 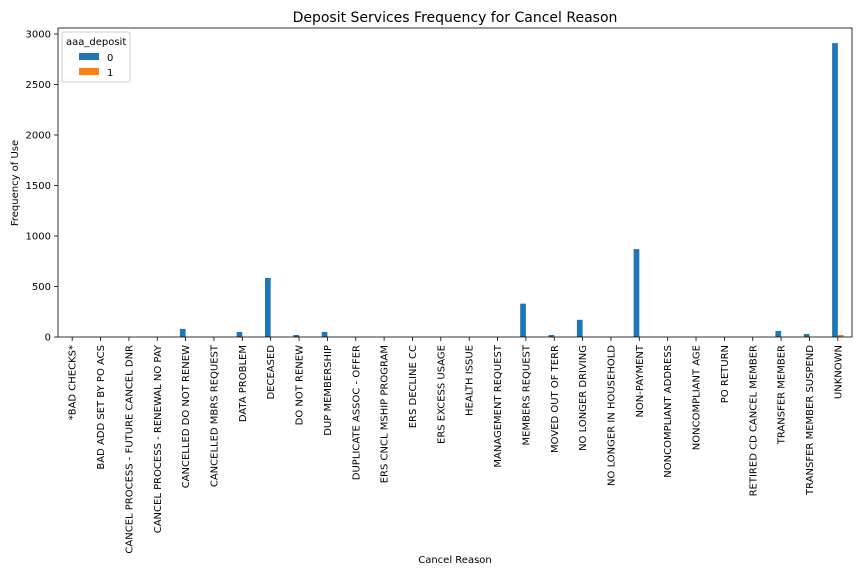 What do you see at coordinates (214, 415) in the screenshot?
I see `x-tick-label-5: CANCELLED MBRS REQUEST` at bounding box center [214, 415].